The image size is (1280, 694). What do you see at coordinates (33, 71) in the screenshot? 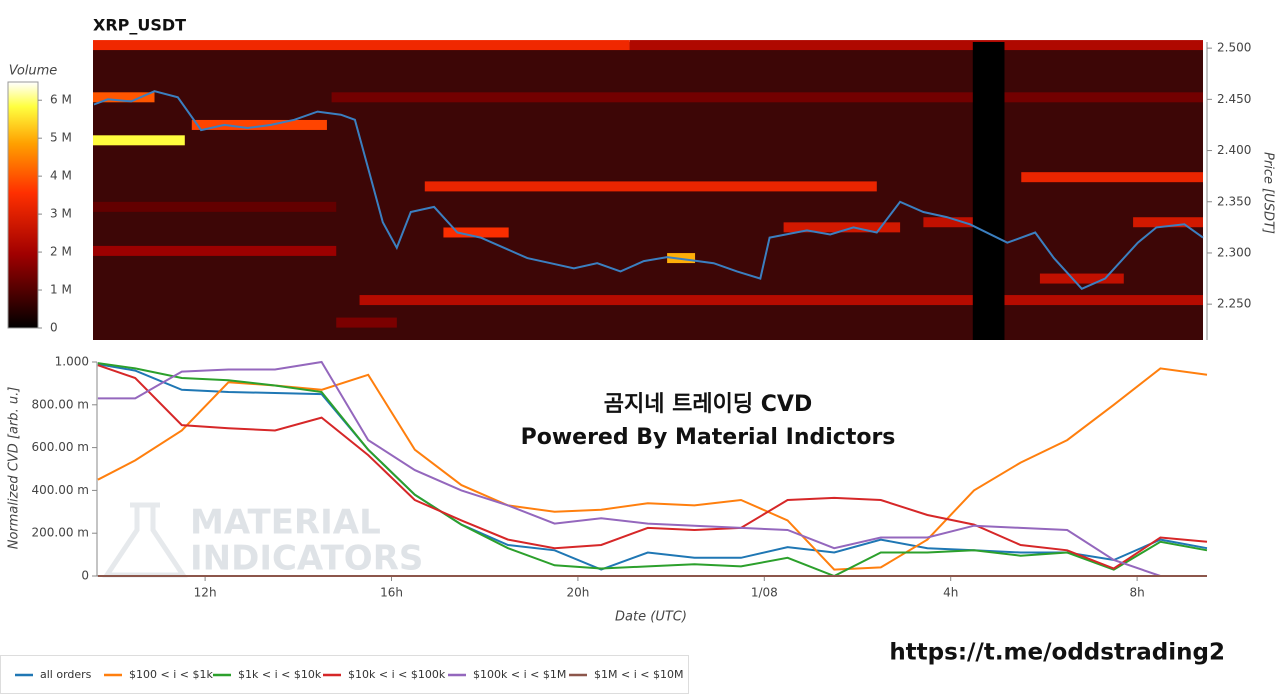
I see `colorbar-label: Volume` at bounding box center [33, 71].